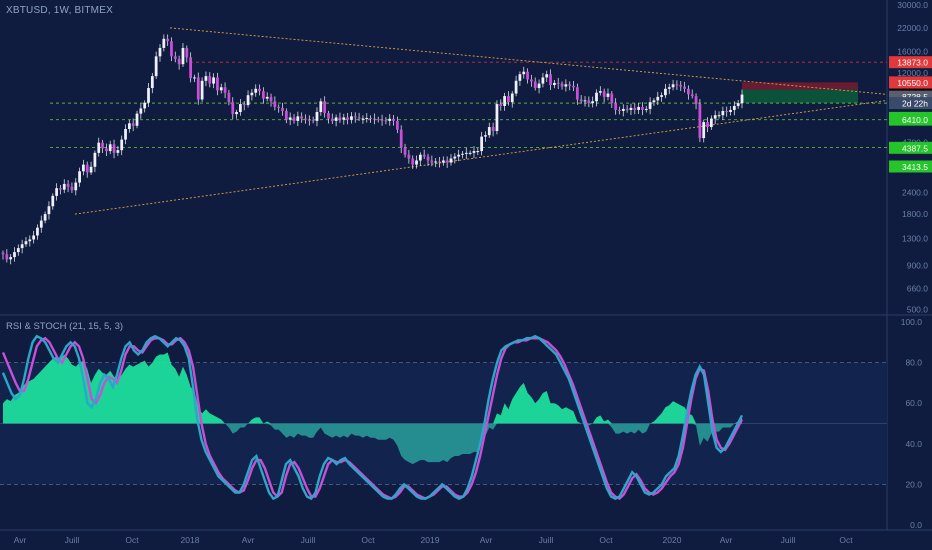  Describe the element at coordinates (912, 73) in the screenshot. I see `price-tick-label: 12000.0` at that location.